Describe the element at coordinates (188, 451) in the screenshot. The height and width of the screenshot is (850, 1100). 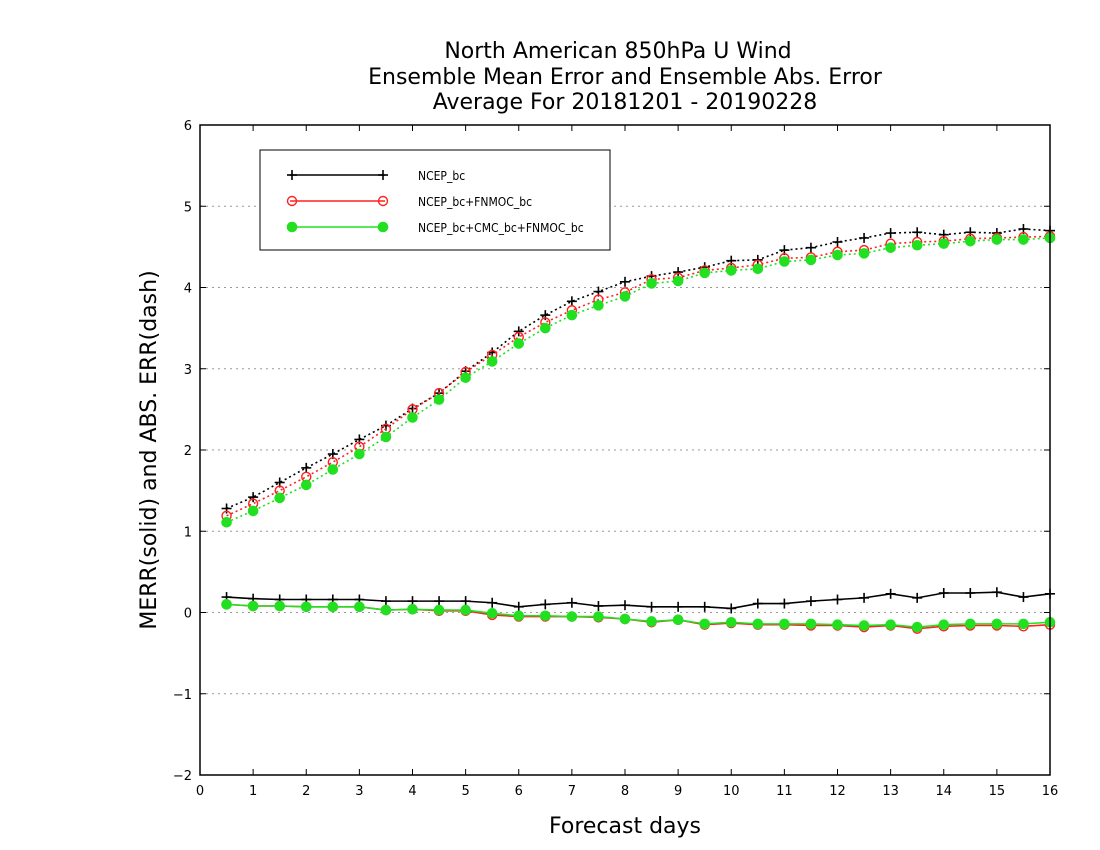
I see `y-tick-label: 2` at that location.